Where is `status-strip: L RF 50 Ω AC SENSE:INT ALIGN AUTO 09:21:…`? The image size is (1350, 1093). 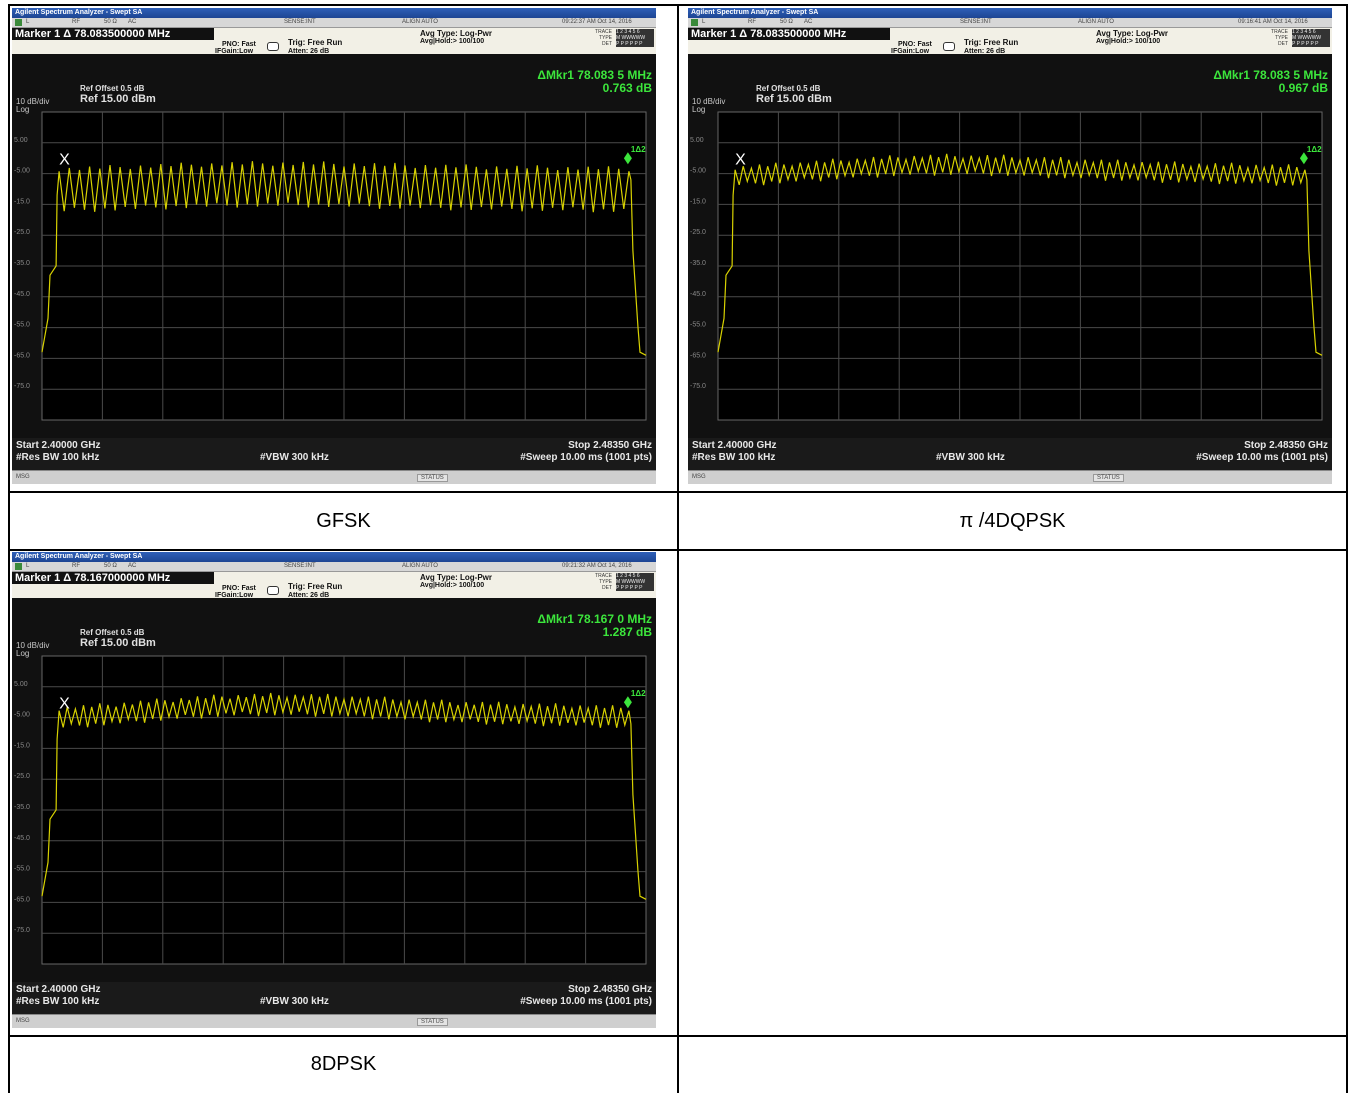 status-strip: L RF 50 Ω AC SENSE:INT ALIGN AUTO 09:21:… is located at coordinates (334, 567).